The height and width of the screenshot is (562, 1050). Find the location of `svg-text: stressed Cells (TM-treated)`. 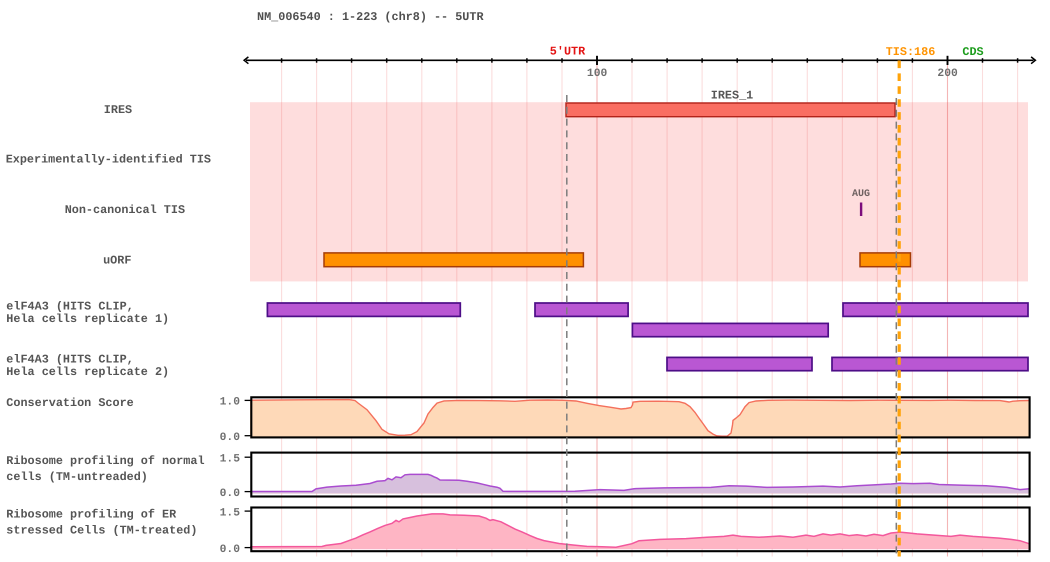

svg-text: stressed Cells (TM-treated) is located at coordinates (101, 530).